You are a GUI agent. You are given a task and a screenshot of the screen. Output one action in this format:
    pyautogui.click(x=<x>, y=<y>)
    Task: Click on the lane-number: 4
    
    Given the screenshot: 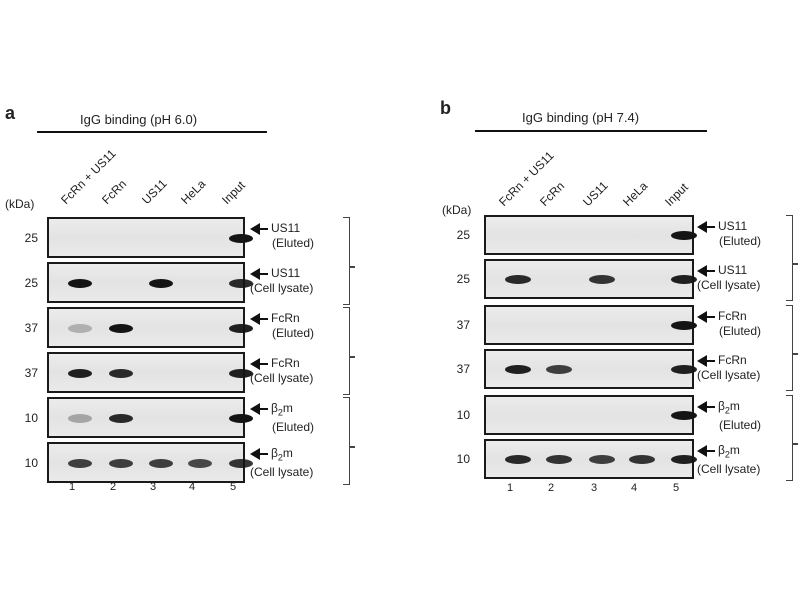 What is the action you would take?
    pyautogui.click(x=192, y=487)
    